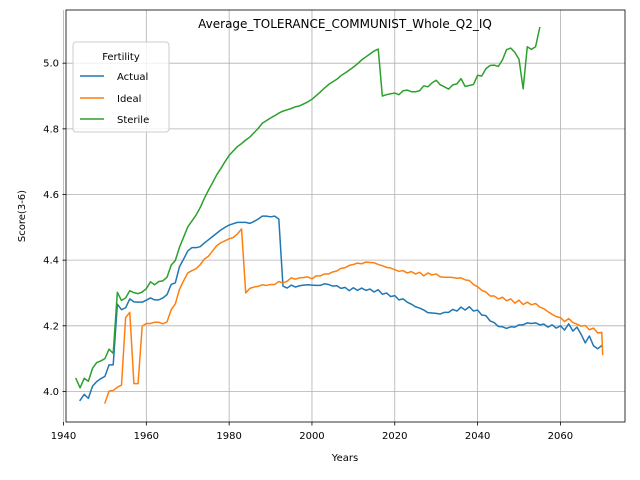 The image size is (640, 480). I want to click on legend-label-ideal: Ideal, so click(129, 99).